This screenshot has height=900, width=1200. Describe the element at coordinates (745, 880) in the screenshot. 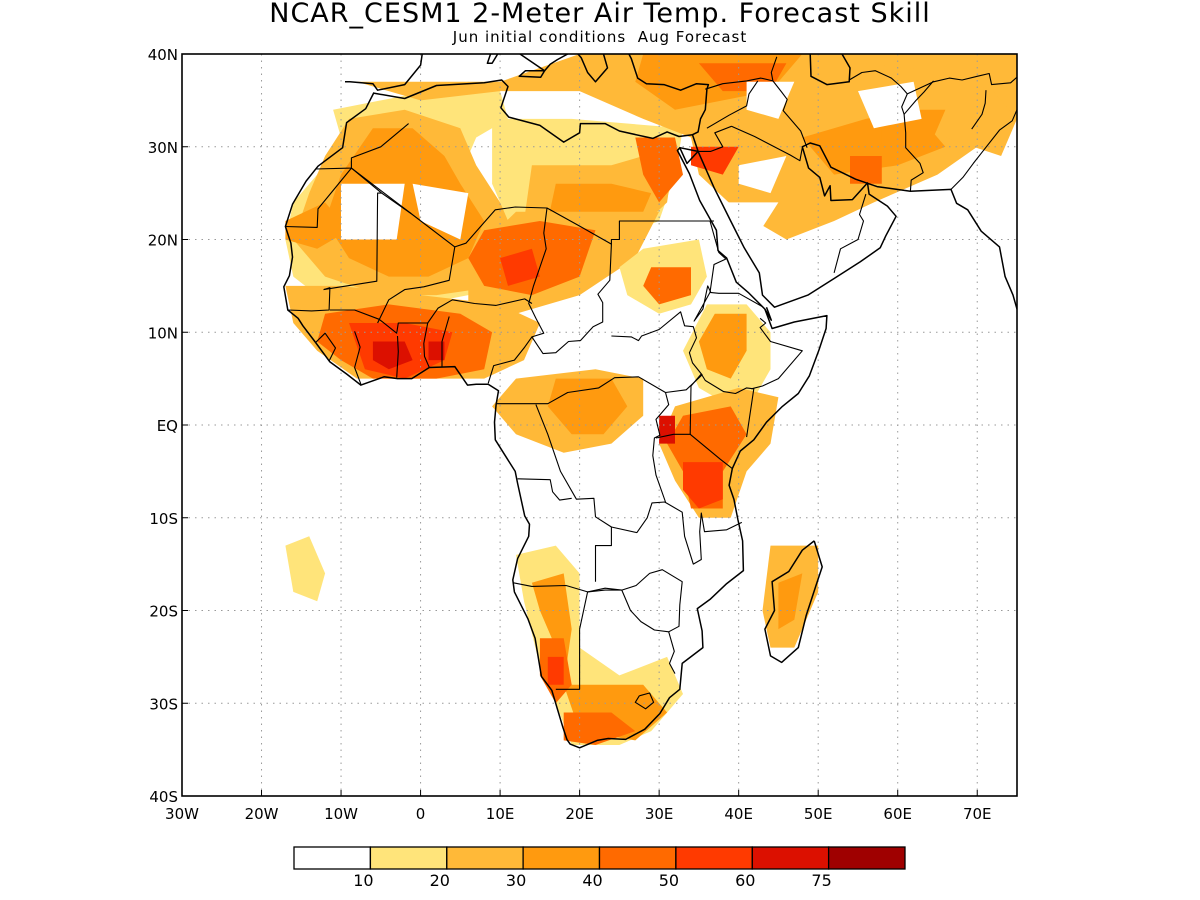

I see `colorbar-label: 60` at that location.